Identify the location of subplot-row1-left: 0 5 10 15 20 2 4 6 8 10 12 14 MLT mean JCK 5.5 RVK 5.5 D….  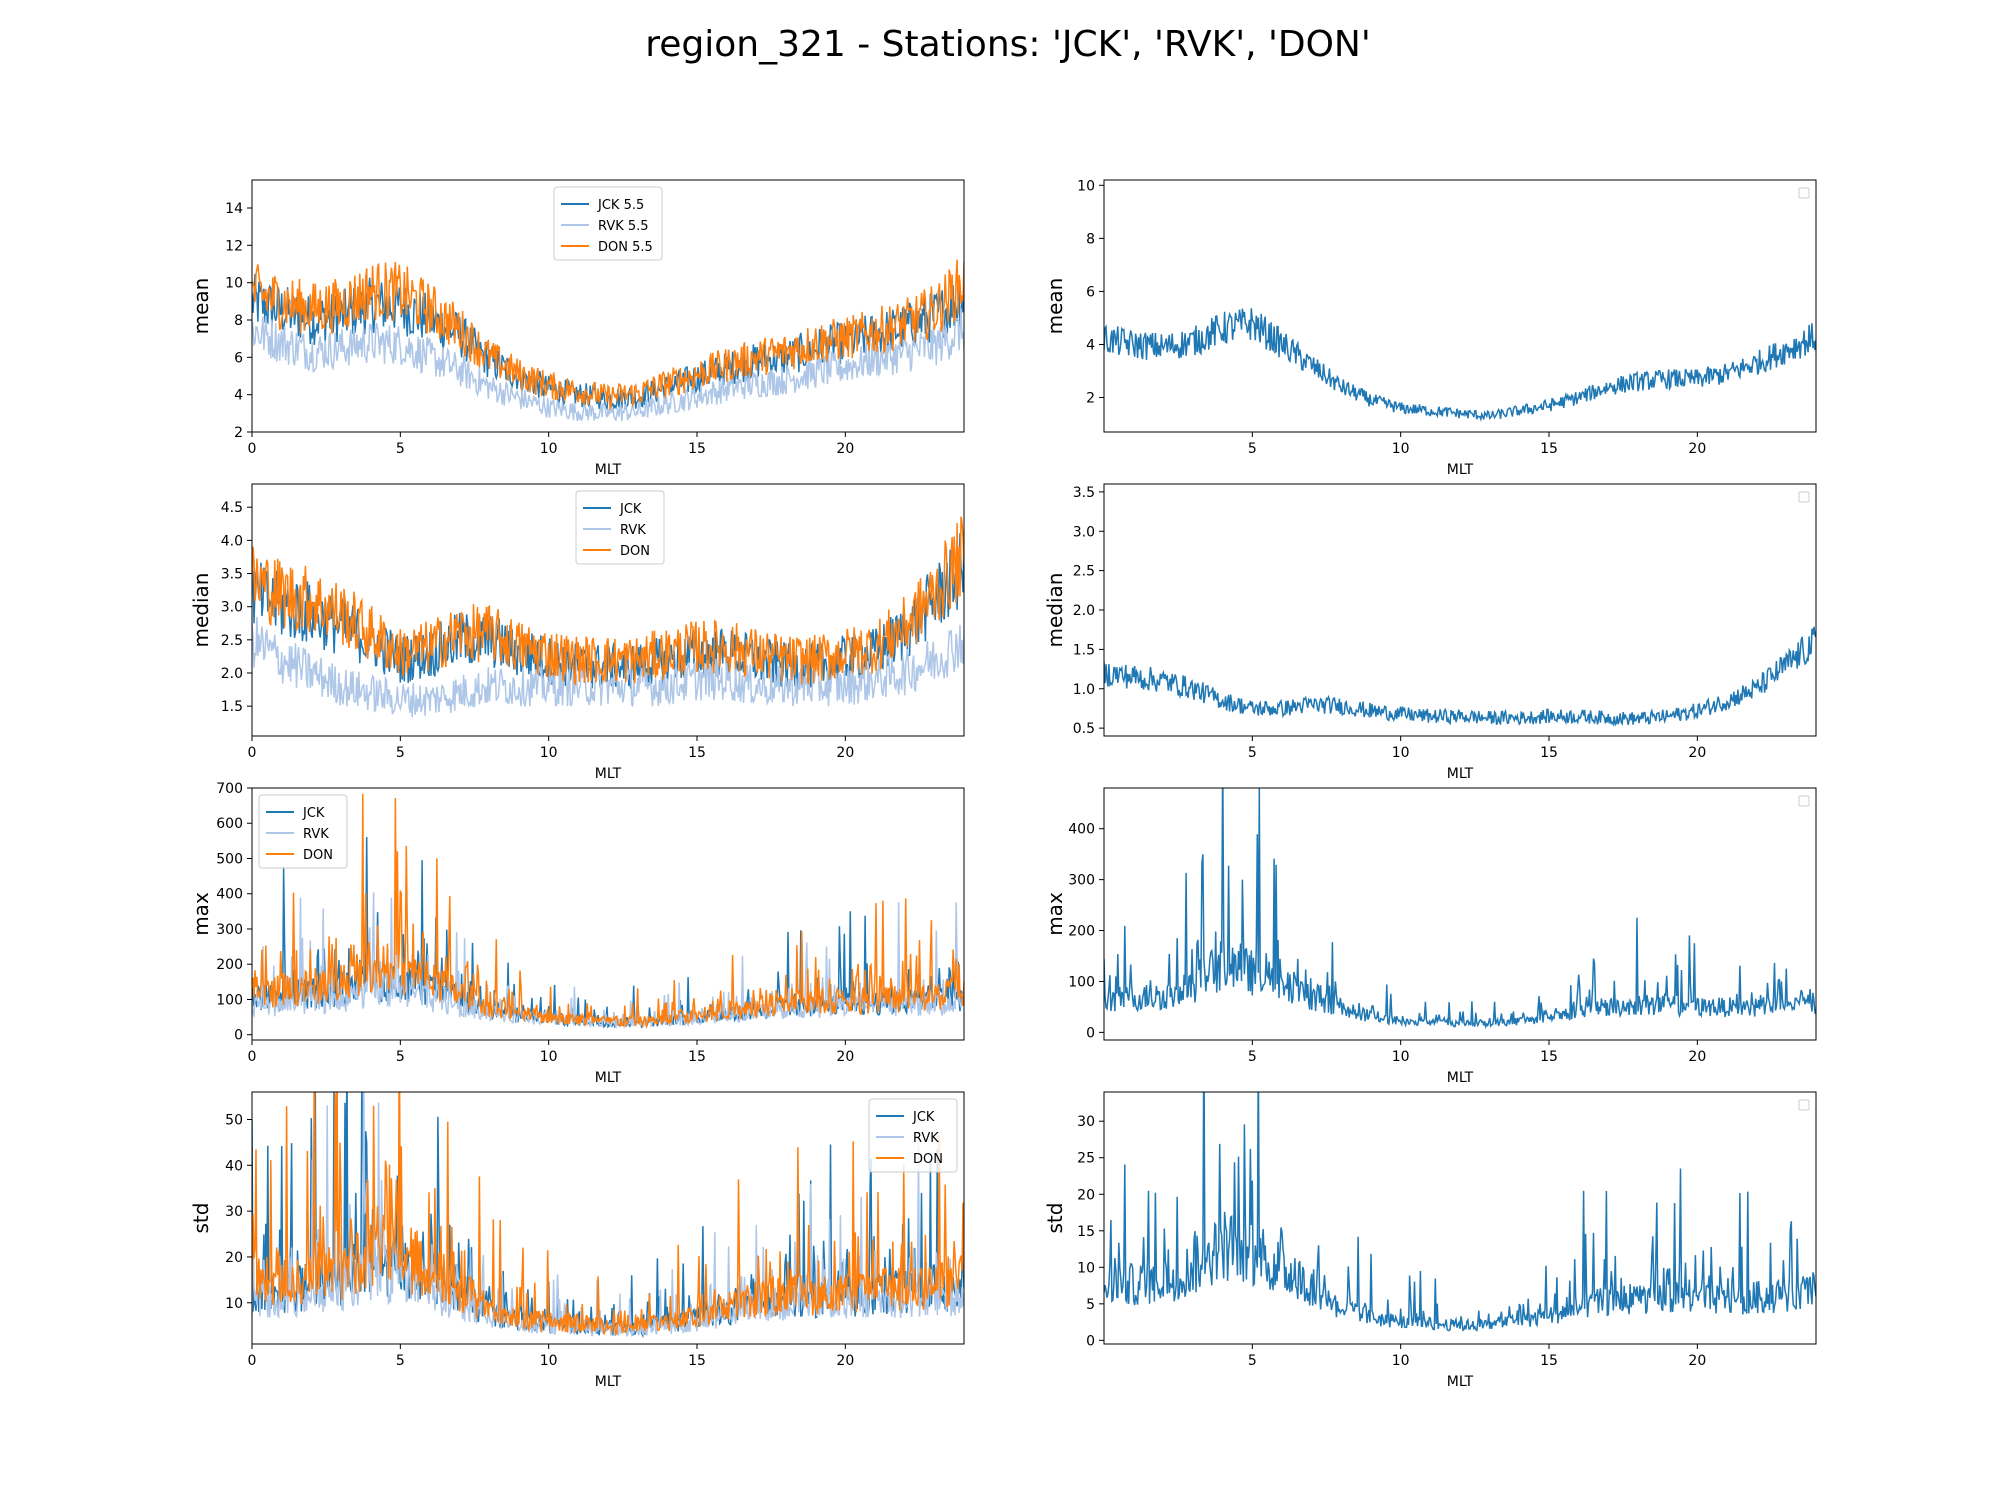
(577, 328).